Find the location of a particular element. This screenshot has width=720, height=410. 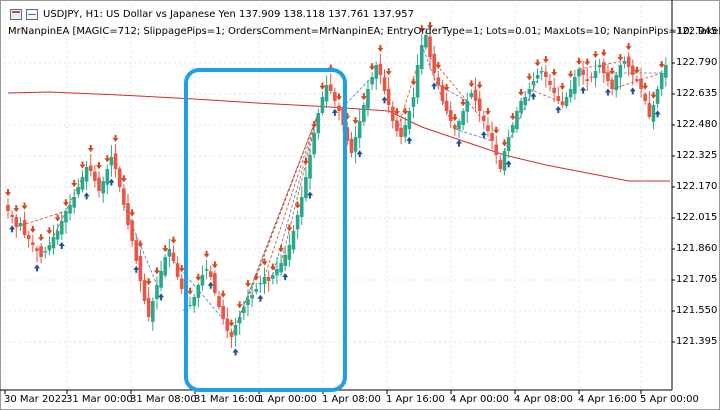

time-tick-label: 5 Apr 00:00 is located at coordinates (669, 399).